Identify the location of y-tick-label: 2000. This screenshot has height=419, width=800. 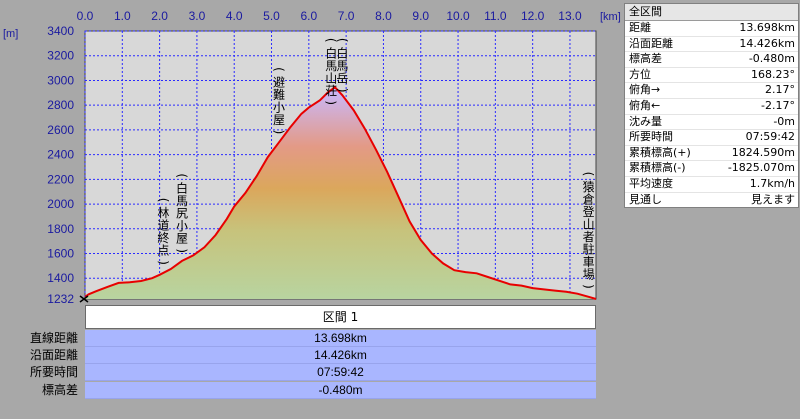
(60, 204).